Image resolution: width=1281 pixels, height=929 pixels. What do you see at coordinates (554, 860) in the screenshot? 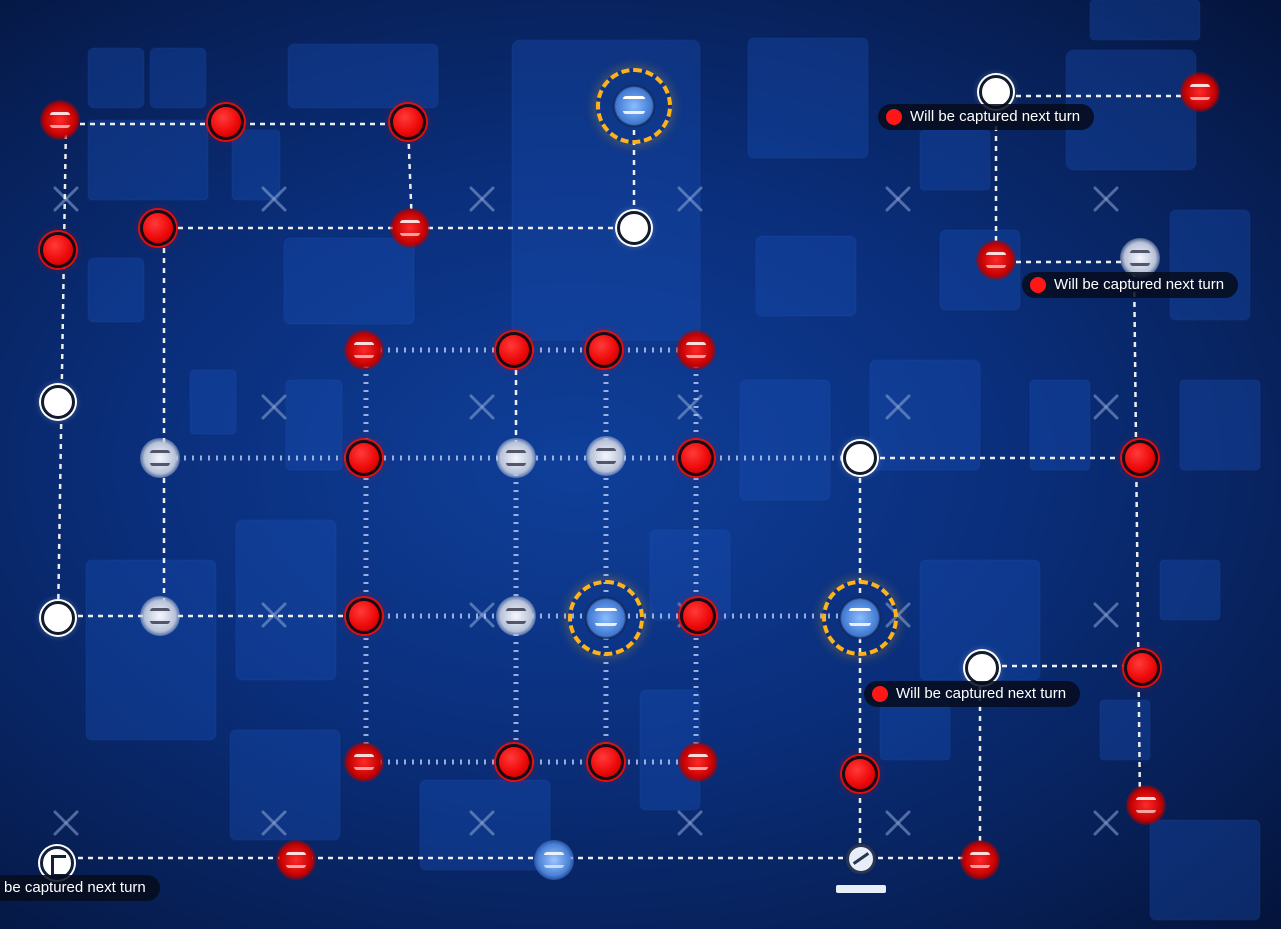
I see `ally-facility-icon` at bounding box center [554, 860].